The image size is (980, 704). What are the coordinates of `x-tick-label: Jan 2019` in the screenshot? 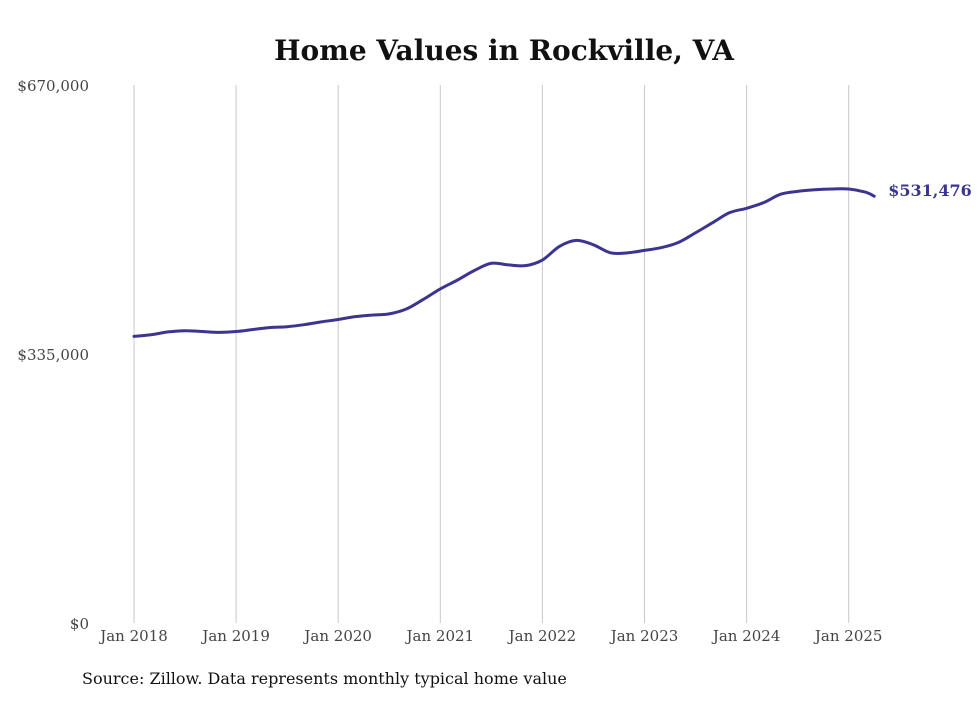 It's located at (235, 636).